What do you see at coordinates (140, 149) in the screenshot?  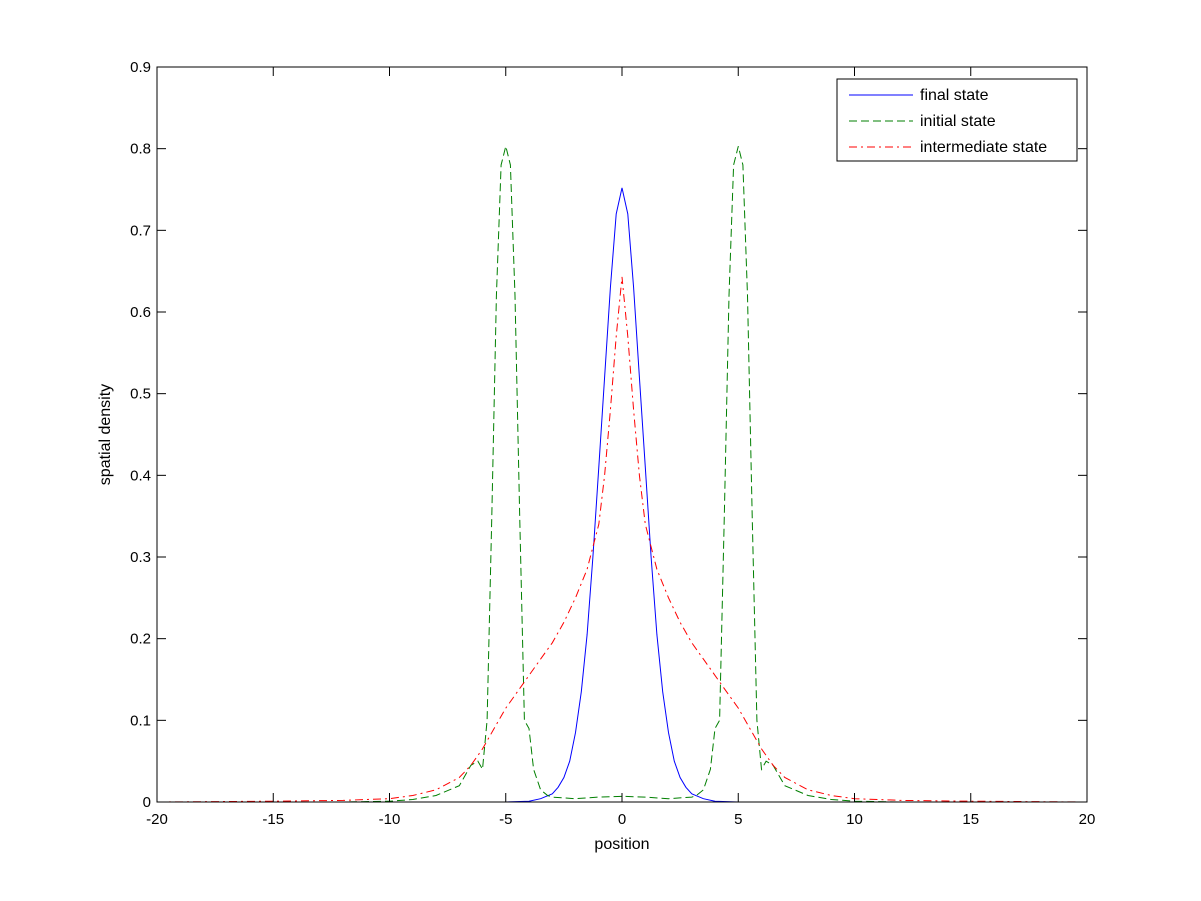 I see `y-tick-label: 0.8` at bounding box center [140, 149].